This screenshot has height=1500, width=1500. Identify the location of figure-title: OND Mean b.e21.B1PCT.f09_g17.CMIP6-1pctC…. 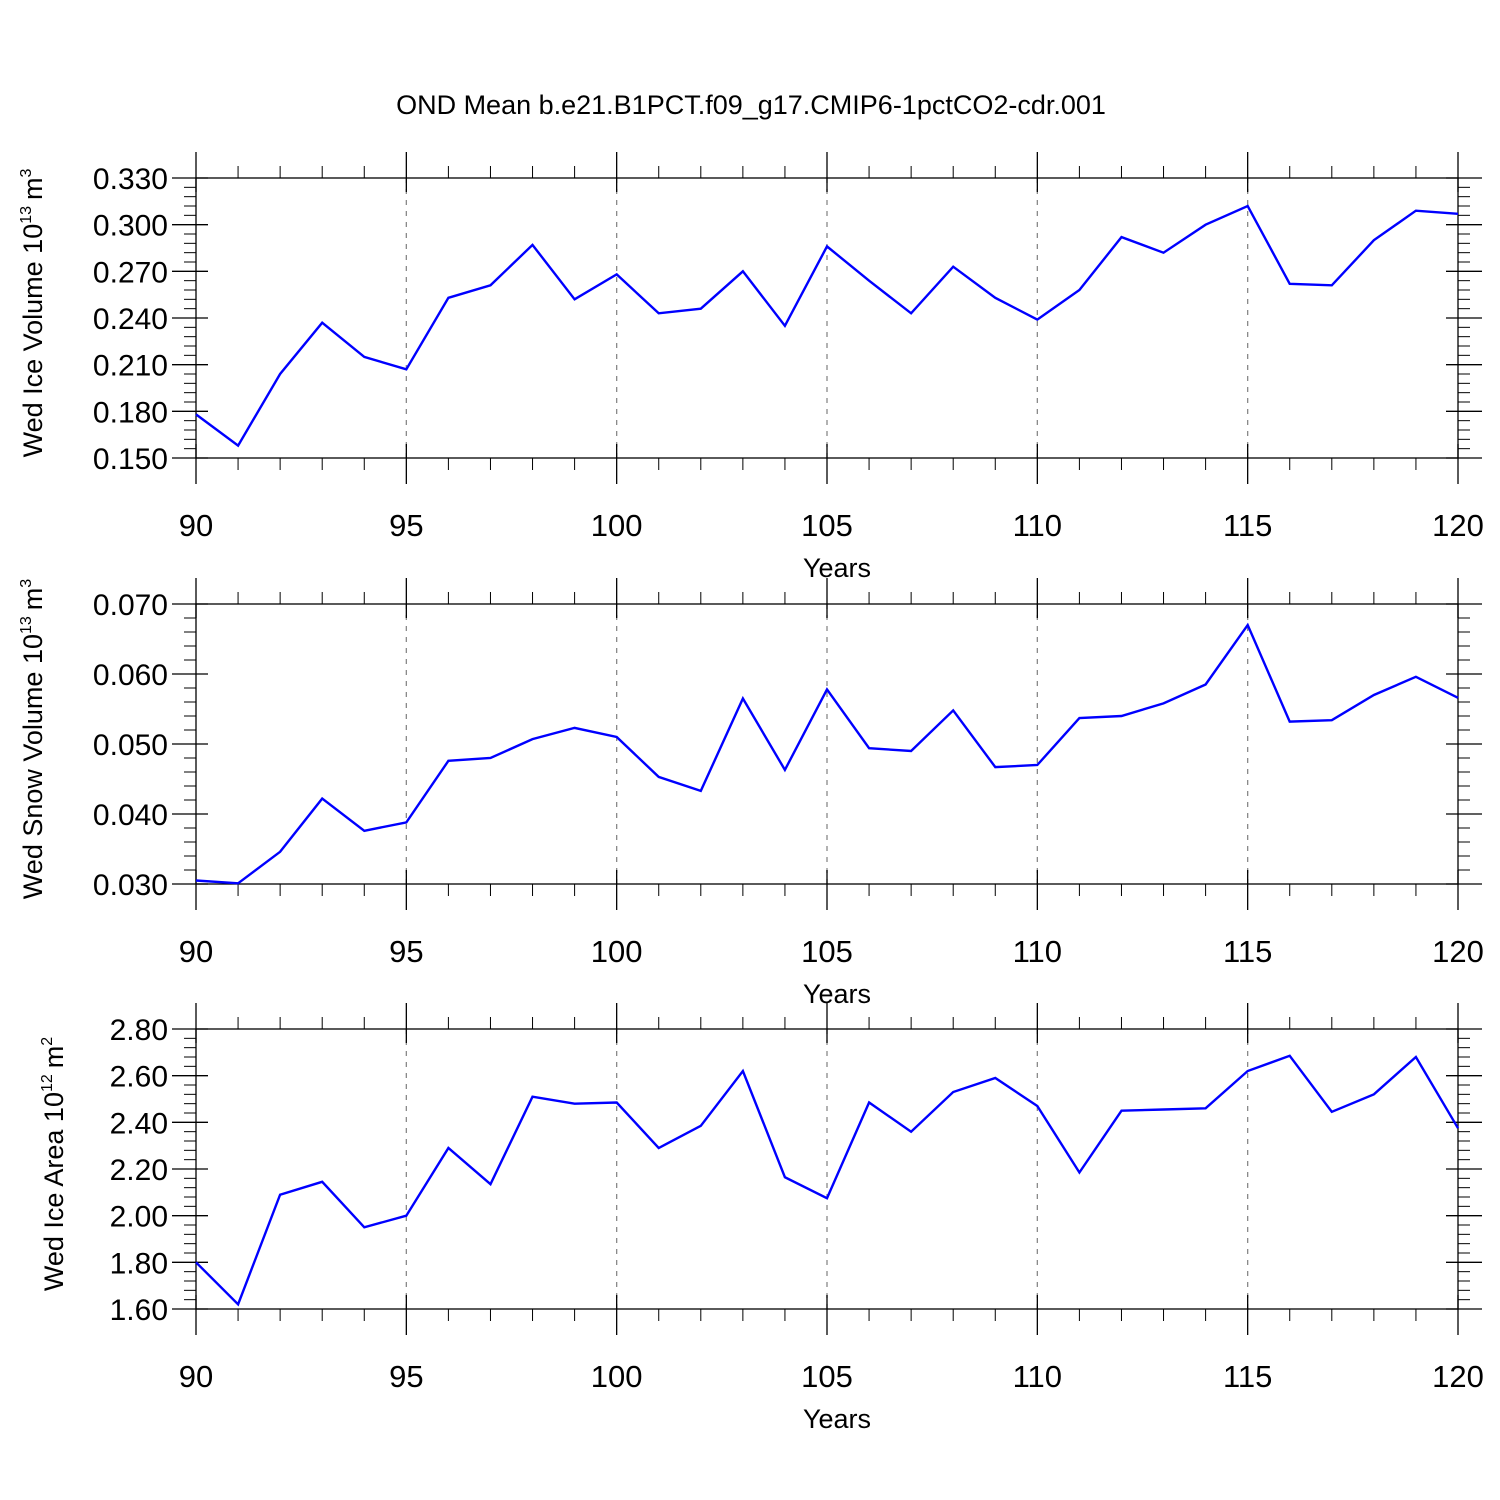
(751, 105).